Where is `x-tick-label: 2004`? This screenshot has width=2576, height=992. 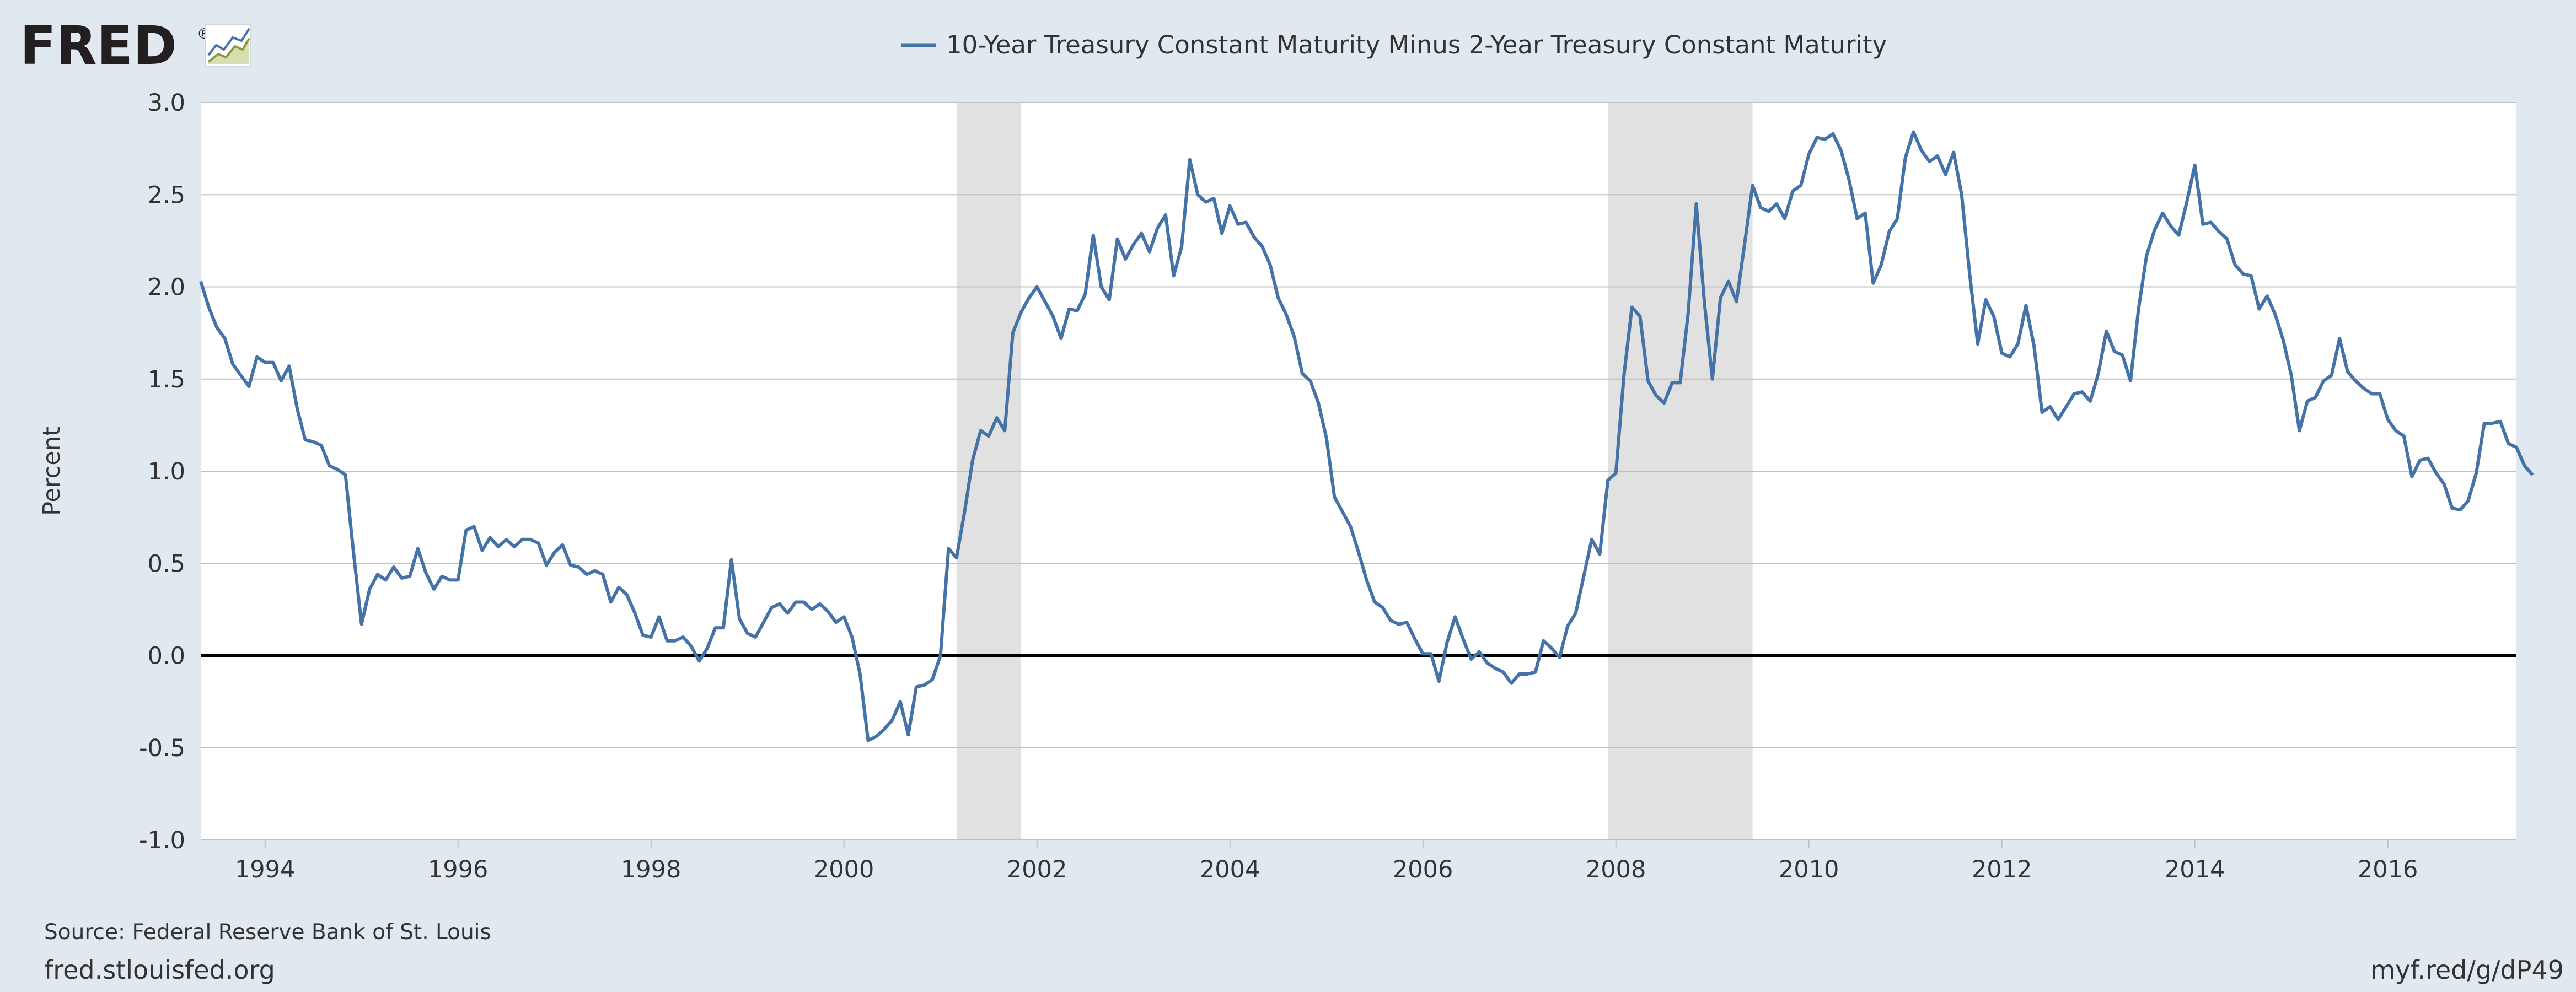
x-tick-label: 2004 is located at coordinates (1230, 869).